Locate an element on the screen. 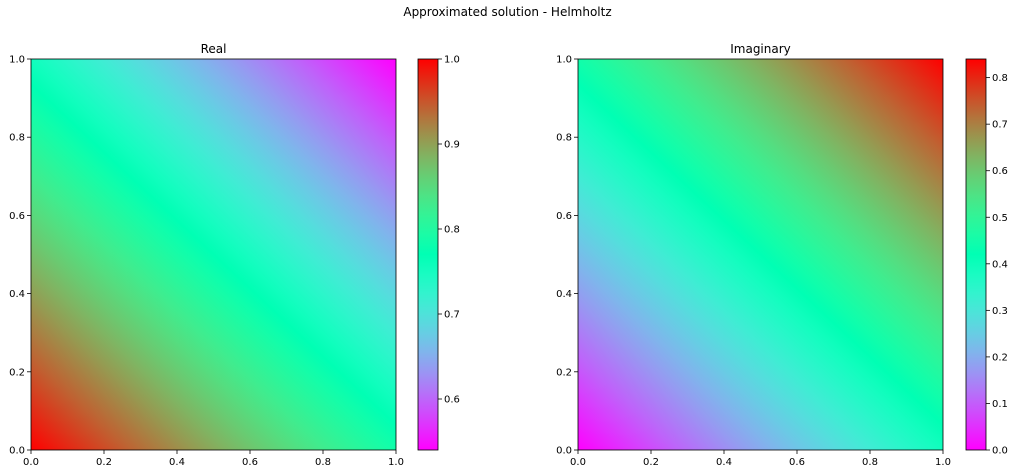 This screenshot has width=1015, height=474. panel-title: Imaginary is located at coordinates (760, 49).